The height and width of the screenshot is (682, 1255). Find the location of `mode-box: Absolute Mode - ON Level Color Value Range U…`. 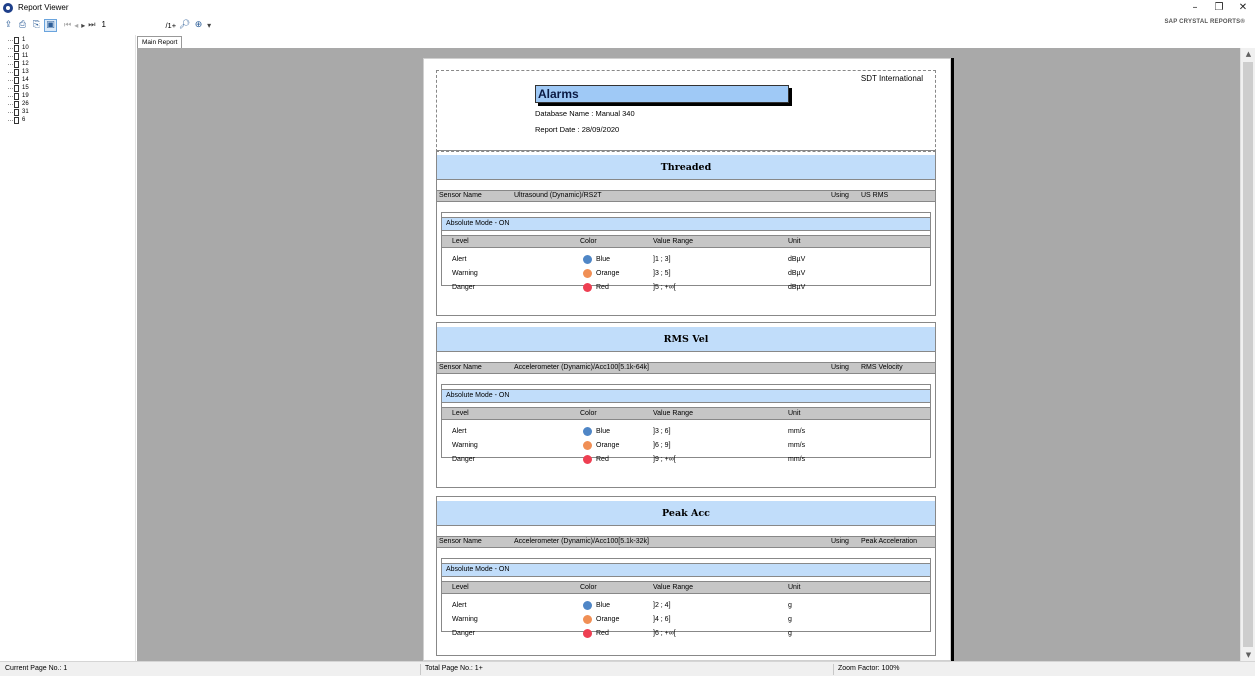

mode-box: Absolute Mode - ON Level Color Value Range U… is located at coordinates (686, 424).